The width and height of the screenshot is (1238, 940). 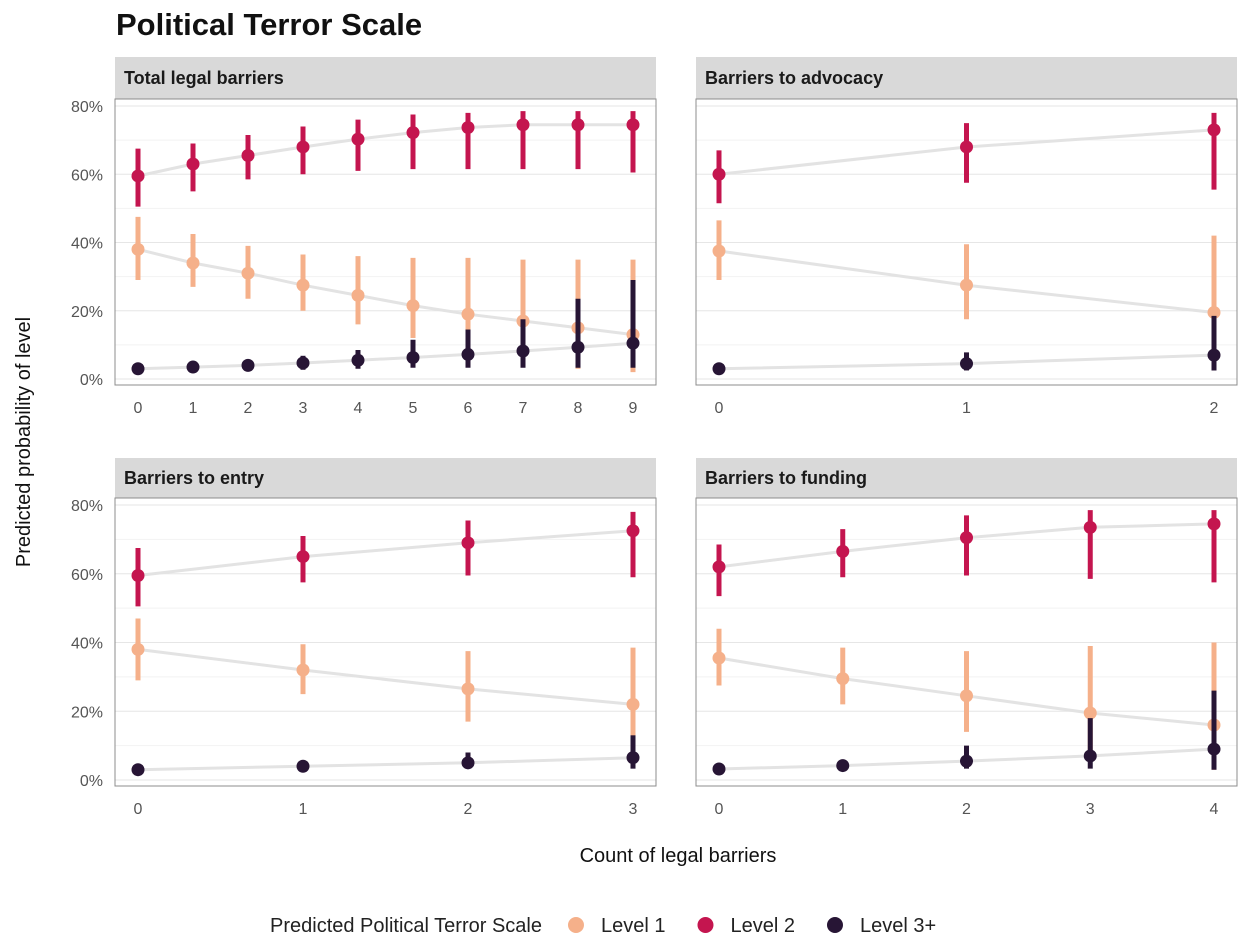 I want to click on facet-strip-label: Barriers to advocacy, so click(x=794, y=78).